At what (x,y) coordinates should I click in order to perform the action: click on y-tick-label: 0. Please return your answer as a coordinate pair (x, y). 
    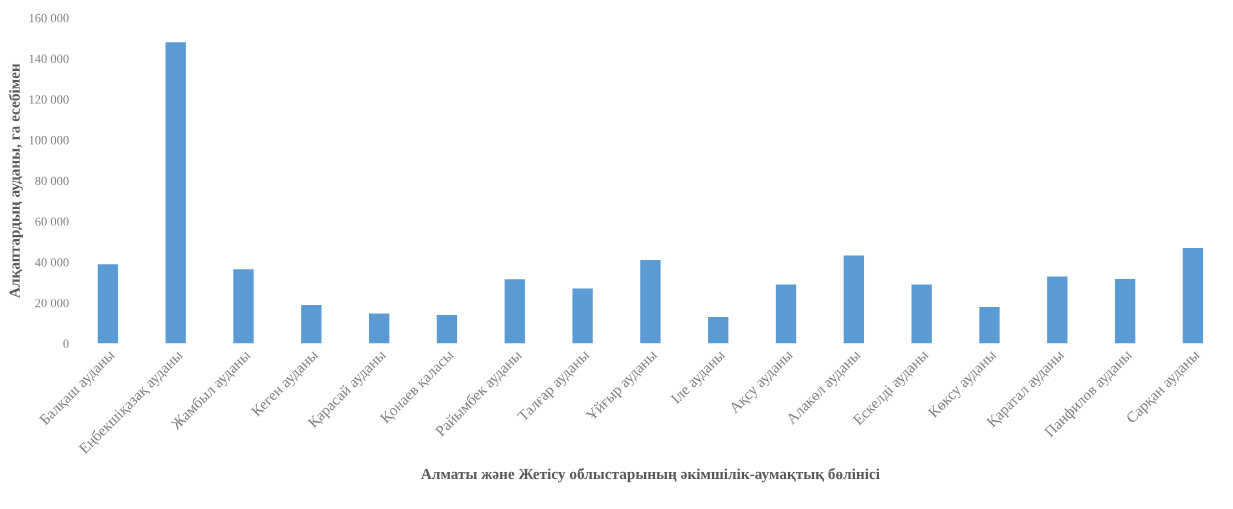
    Looking at the image, I should click on (66, 344).